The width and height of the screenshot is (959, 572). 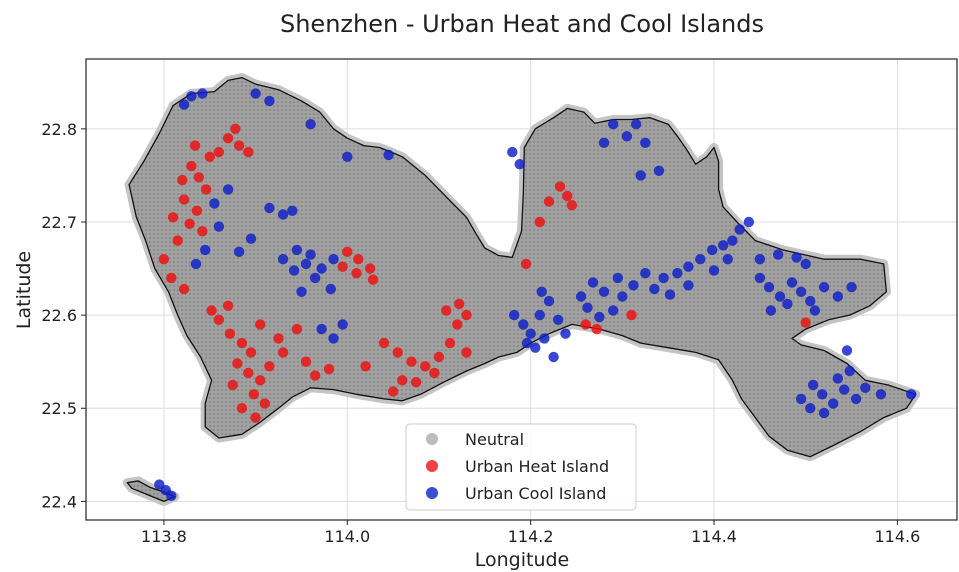 I want to click on y-tick-label: 22.4, so click(x=59, y=501).